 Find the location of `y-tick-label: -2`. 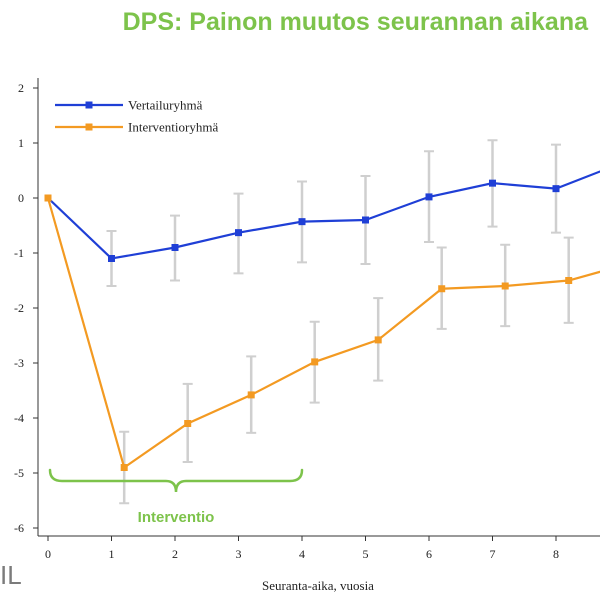

y-tick-label: -2 is located at coordinates (19, 308).